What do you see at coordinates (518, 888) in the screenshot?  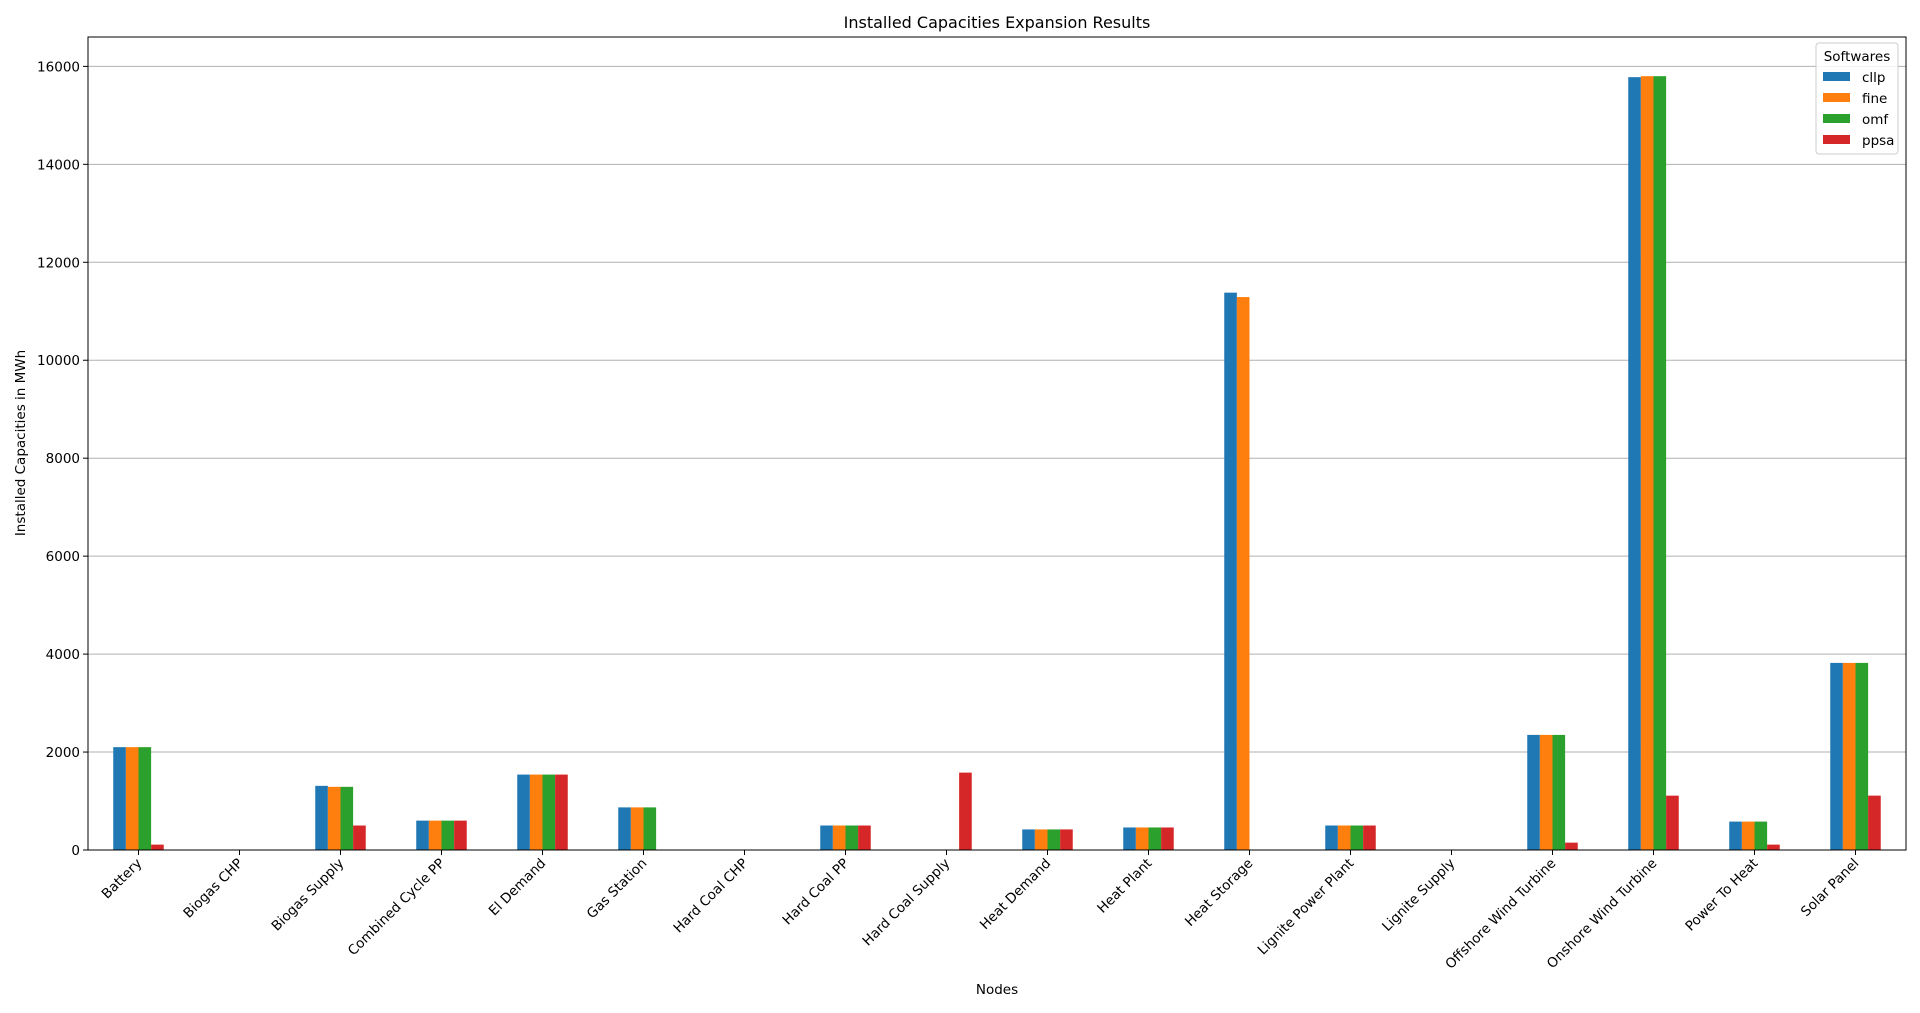 I see `x-tick-label: El Demand` at bounding box center [518, 888].